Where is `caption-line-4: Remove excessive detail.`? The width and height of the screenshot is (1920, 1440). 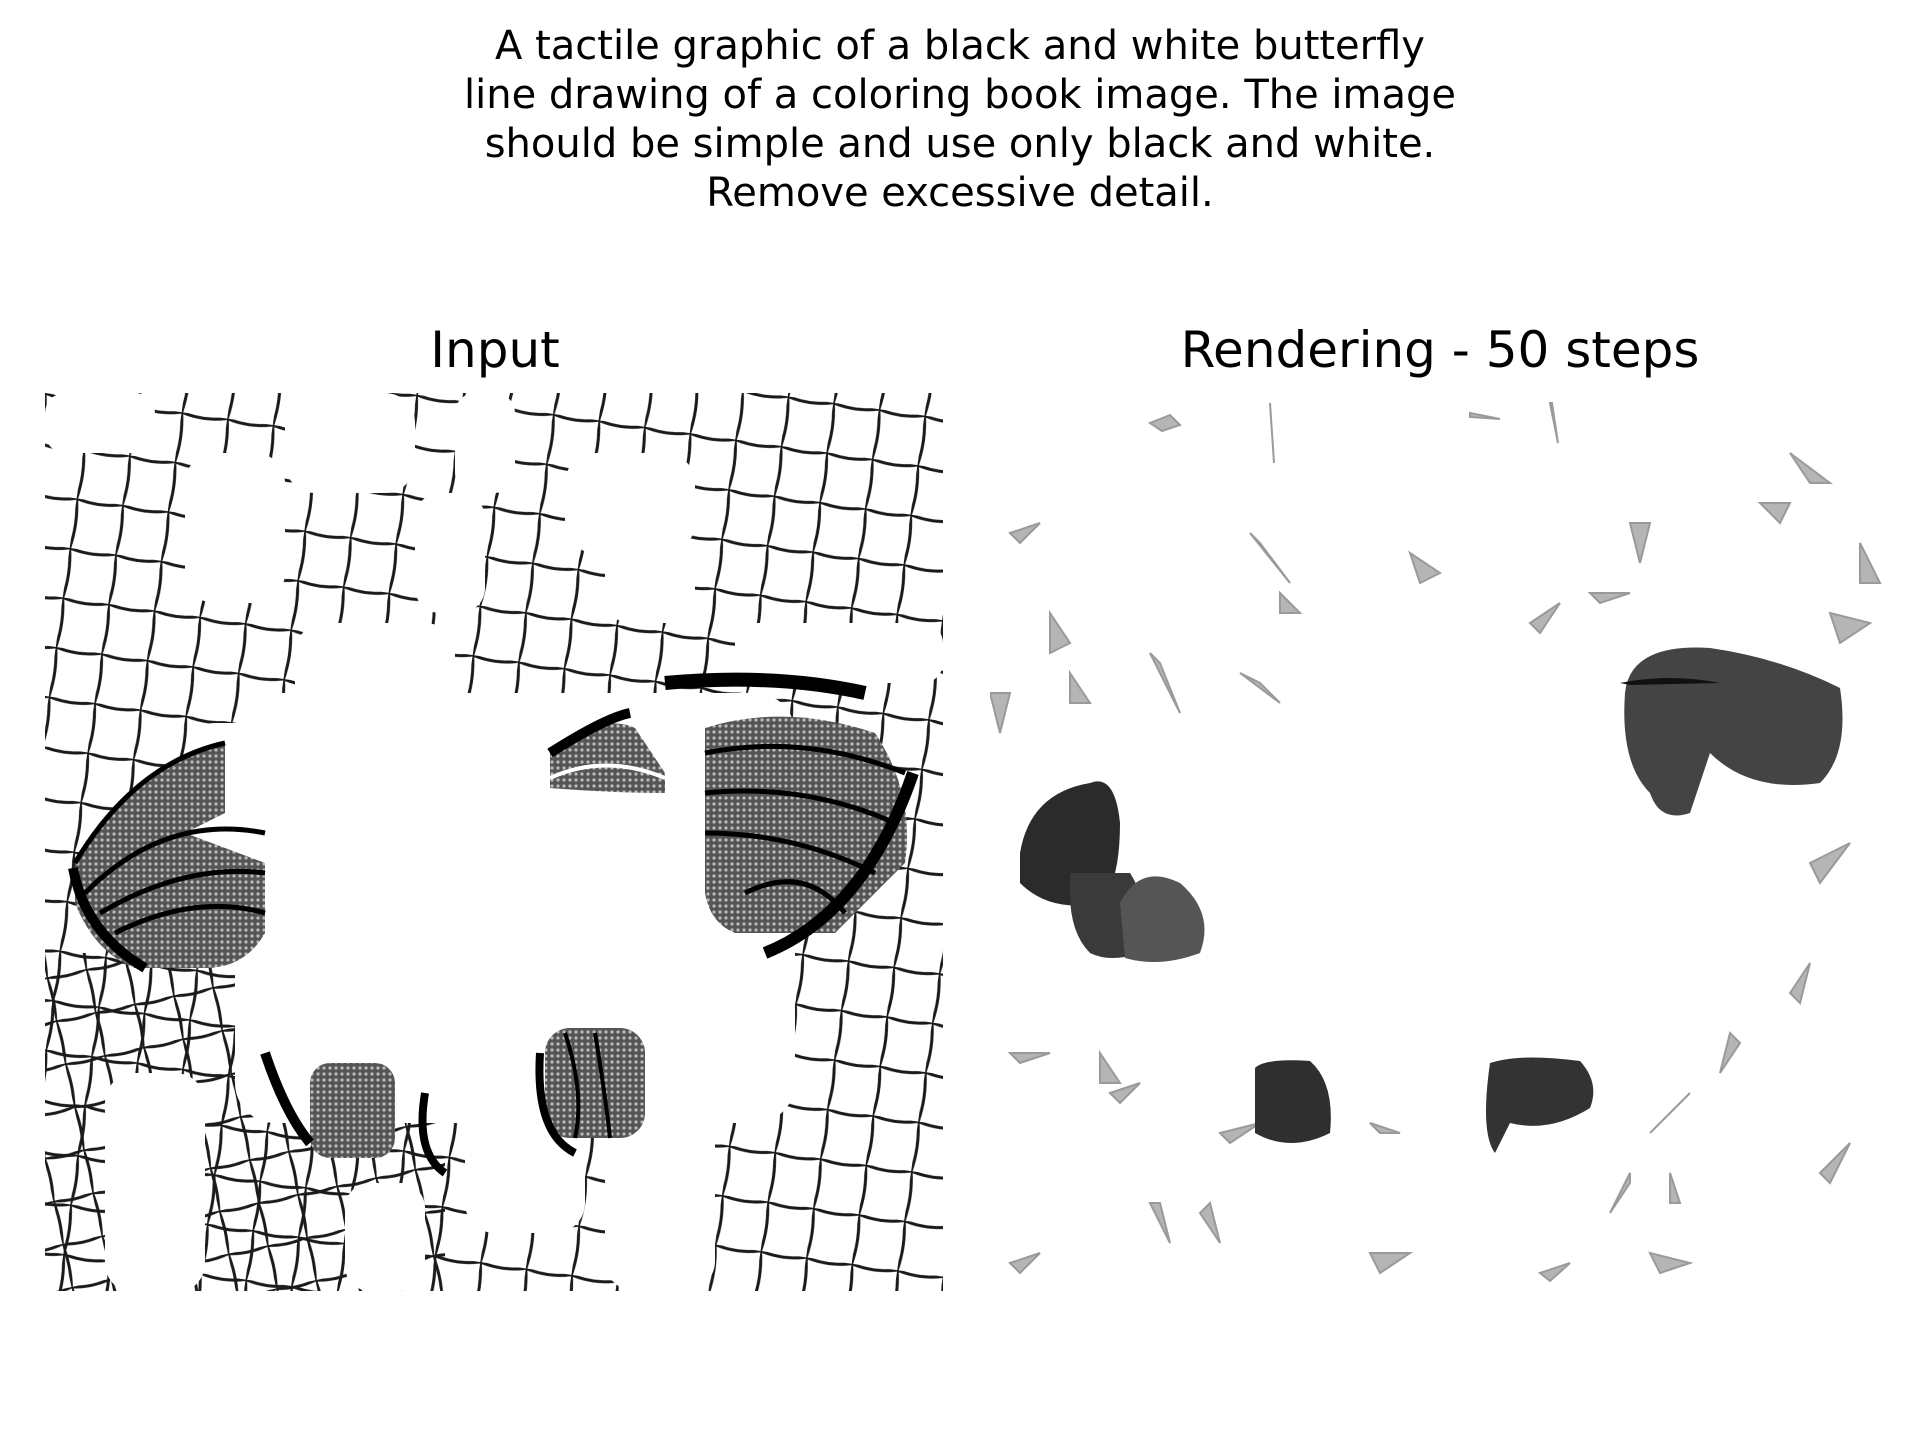
caption-line-4: Remove excessive detail. is located at coordinates (960, 193).